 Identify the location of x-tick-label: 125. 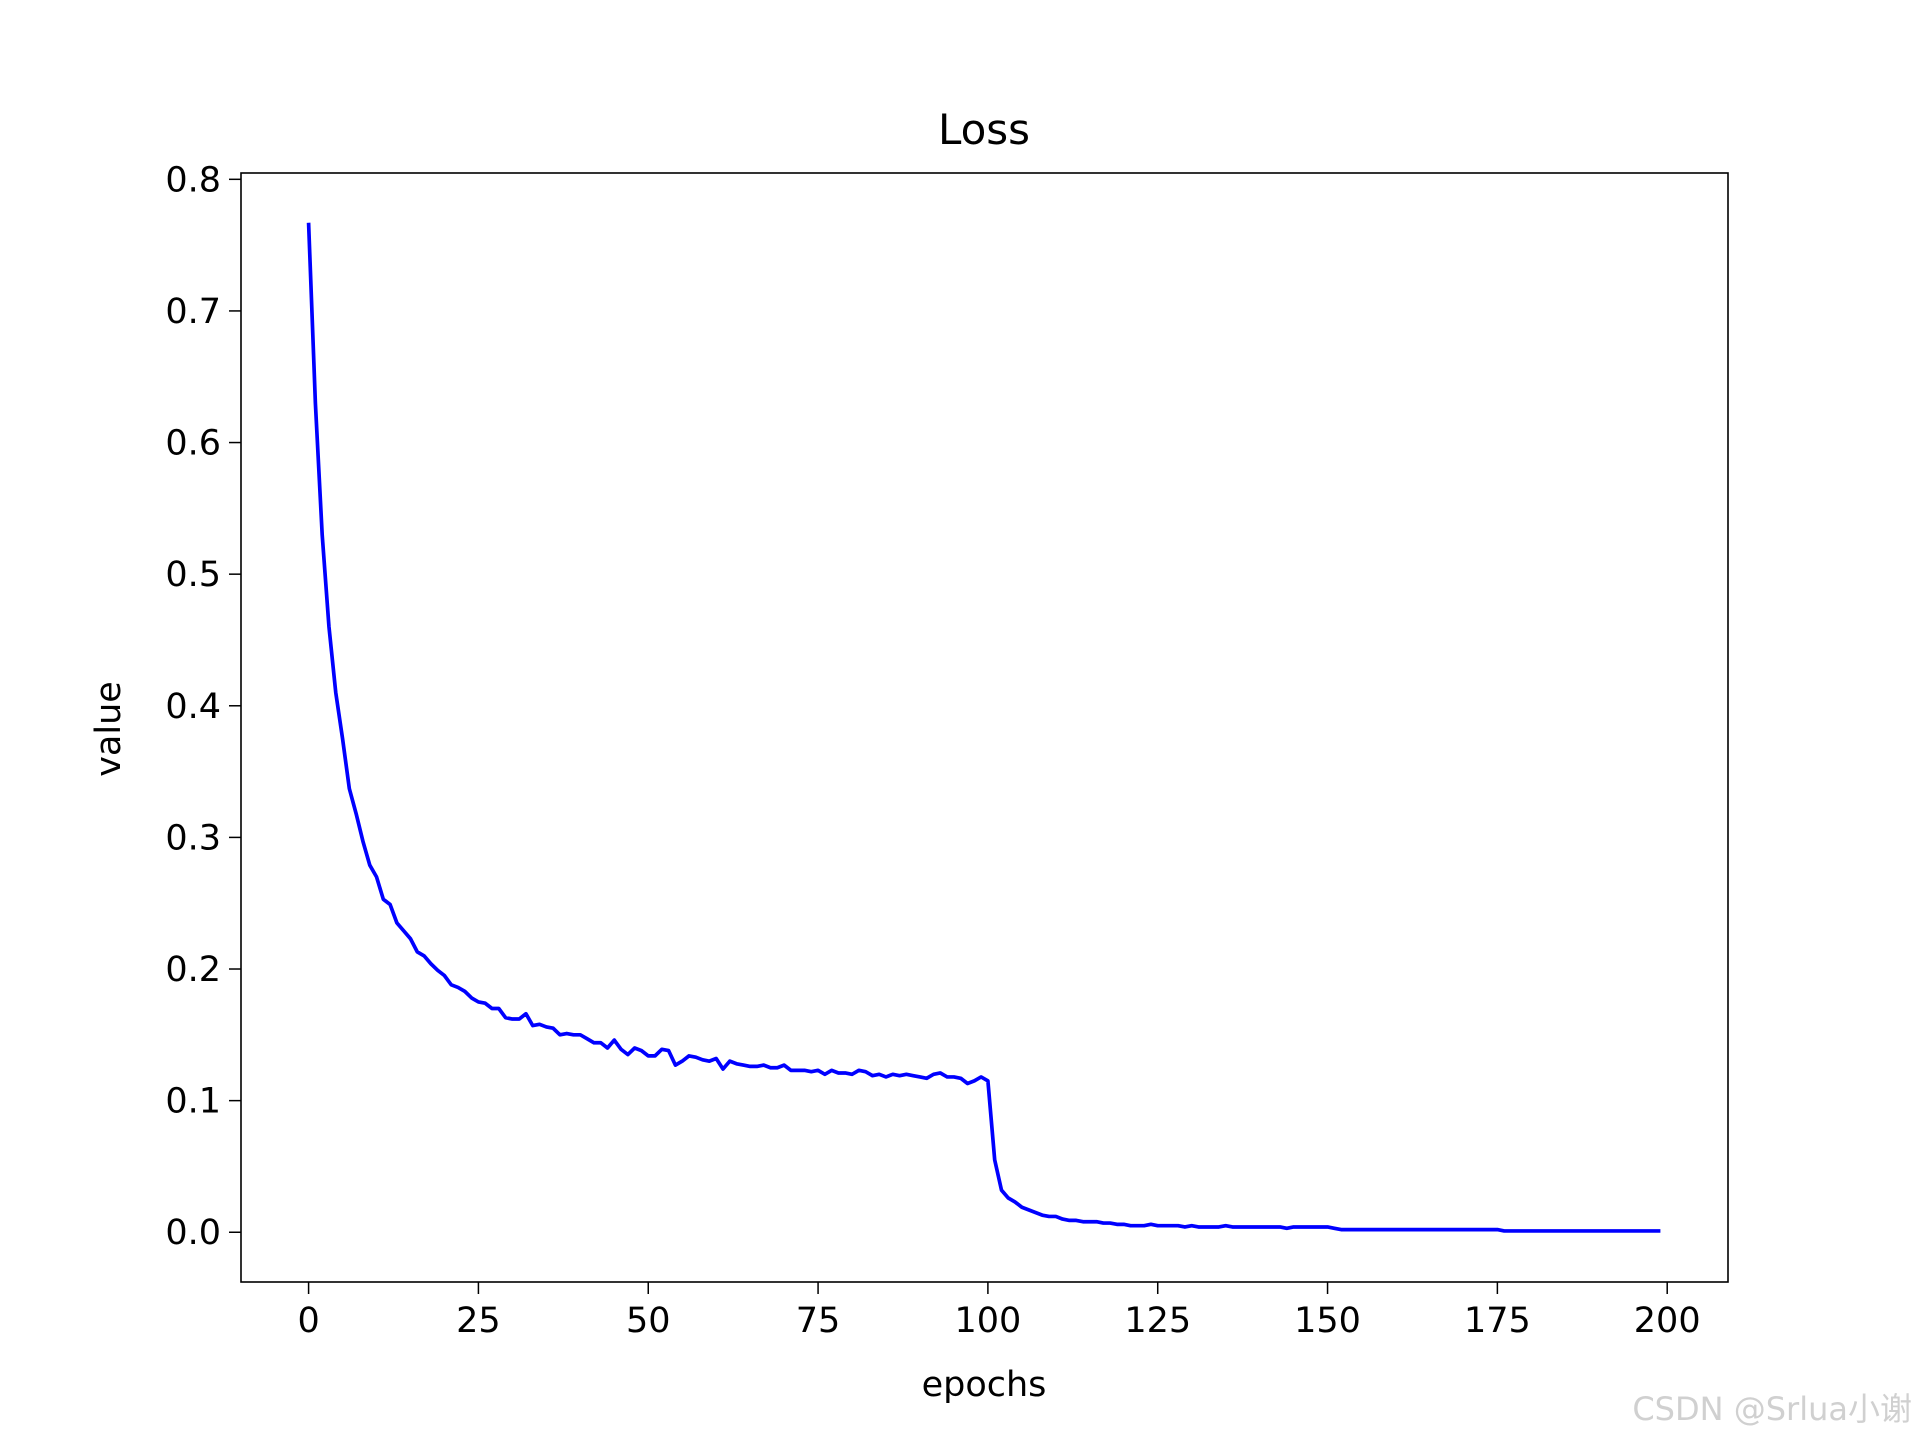
(1157, 1321).